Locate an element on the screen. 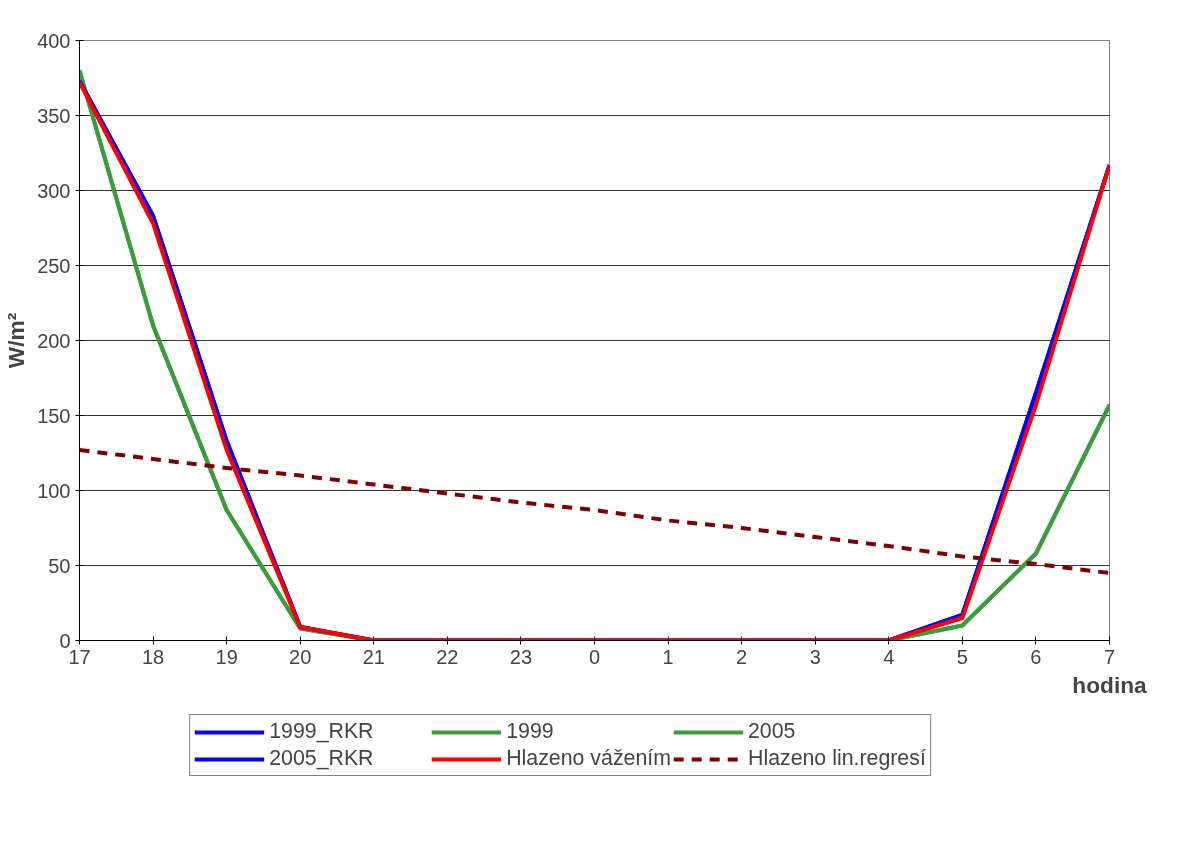 The width and height of the screenshot is (1184, 868). legend-label: Hlazeno vážením is located at coordinates (588, 758).